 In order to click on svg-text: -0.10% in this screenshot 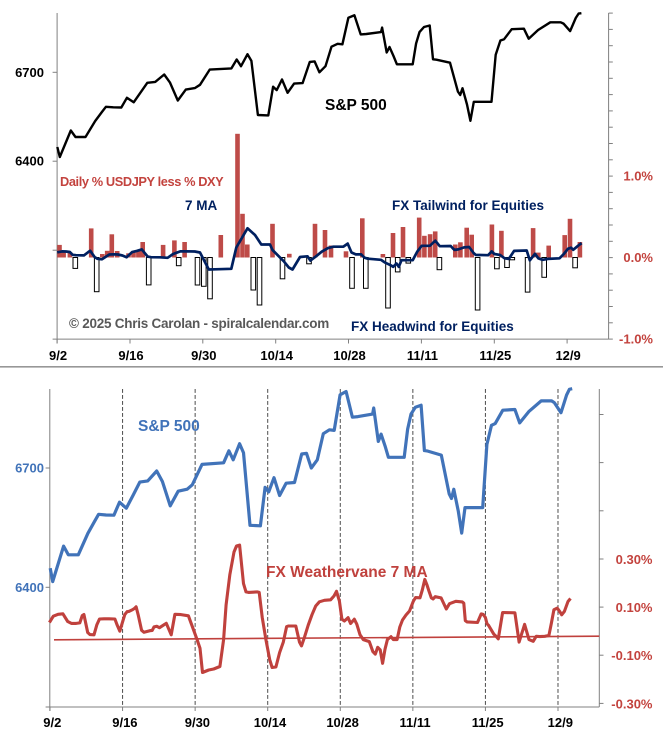, I will do `click(632, 655)`.